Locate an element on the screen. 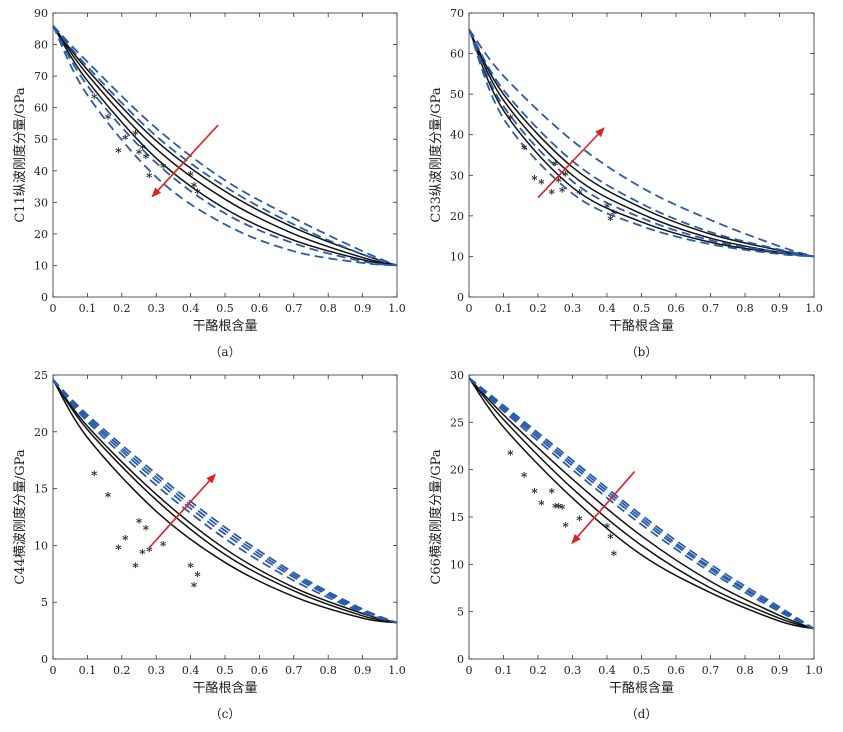 Image resolution: width=843 pixels, height=732 pixels. x-tick-label: 1.0 is located at coordinates (397, 670).